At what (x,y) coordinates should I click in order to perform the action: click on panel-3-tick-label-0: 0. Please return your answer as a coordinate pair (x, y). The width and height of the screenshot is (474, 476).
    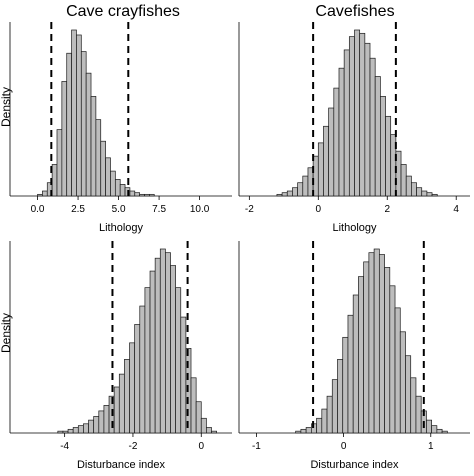
    Looking at the image, I should click on (201, 446).